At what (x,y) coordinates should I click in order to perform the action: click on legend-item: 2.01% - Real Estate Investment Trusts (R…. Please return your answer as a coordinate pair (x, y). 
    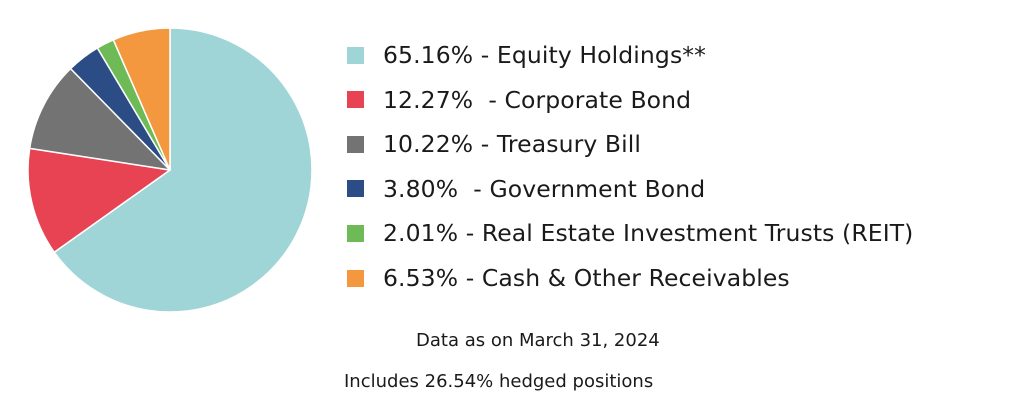
    Looking at the image, I should click on (630, 233).